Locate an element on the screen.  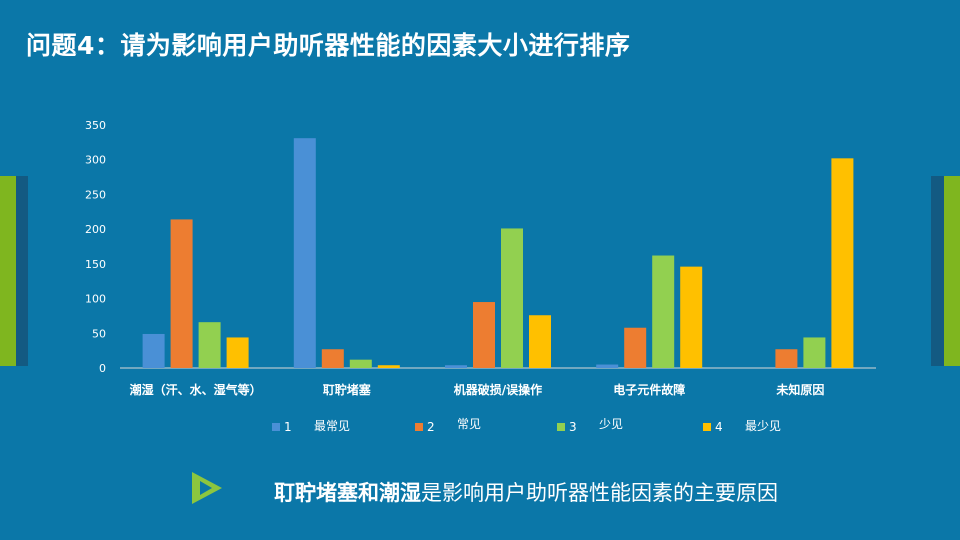
legend-series-desc: 少见 is located at coordinates (611, 424).